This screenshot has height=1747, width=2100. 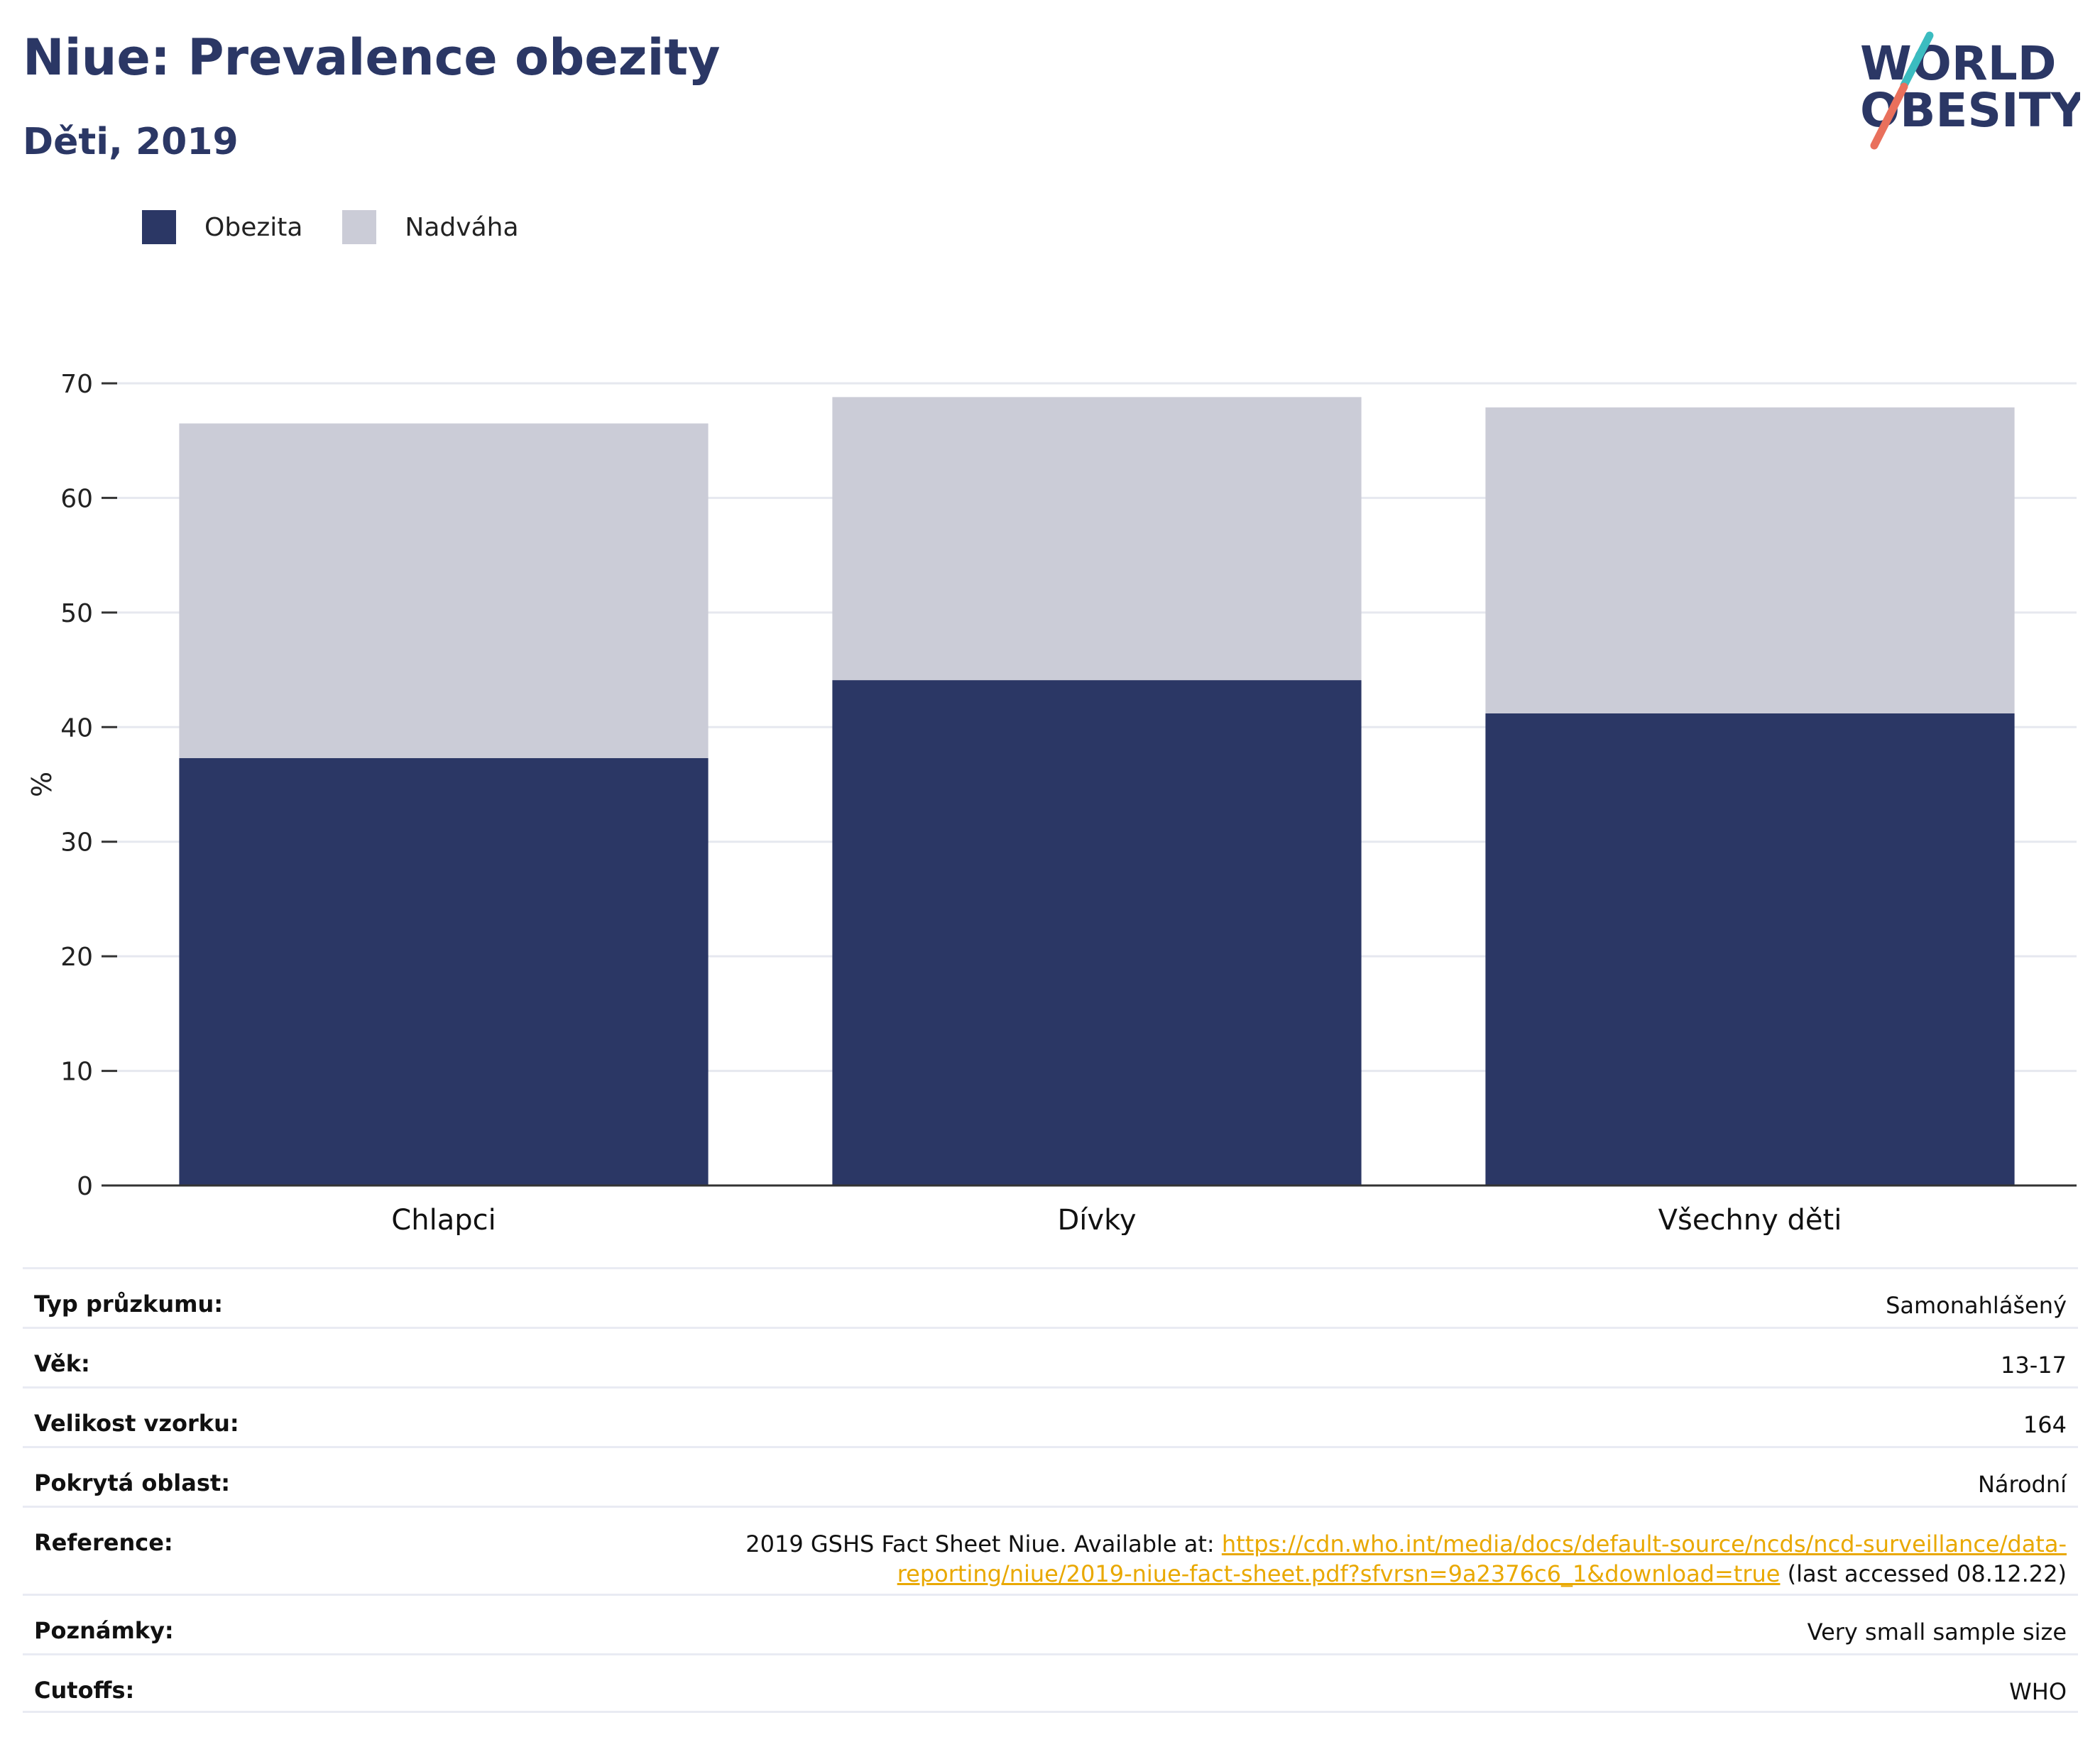 What do you see at coordinates (129, 1304) in the screenshot?
I see `info-key: Typ průzkumu:` at bounding box center [129, 1304].